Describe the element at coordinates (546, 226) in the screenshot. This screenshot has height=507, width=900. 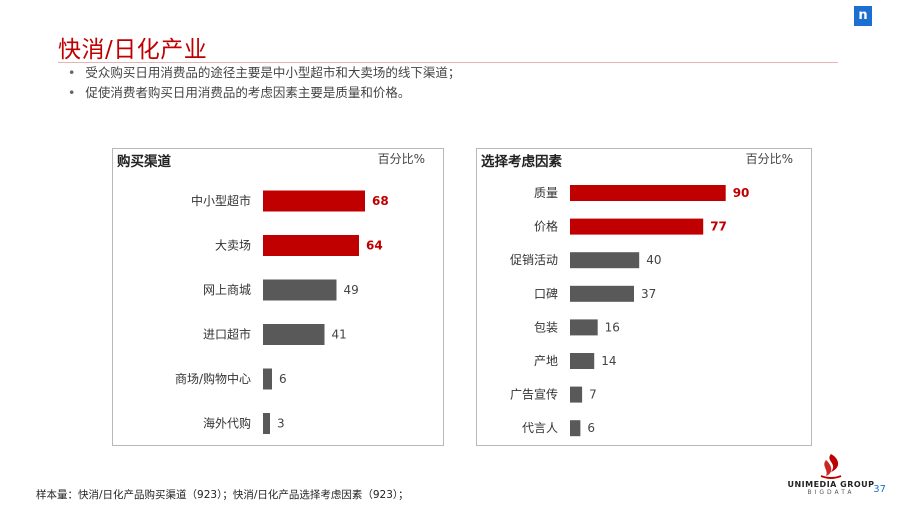
I see `category-label: 价格` at that location.